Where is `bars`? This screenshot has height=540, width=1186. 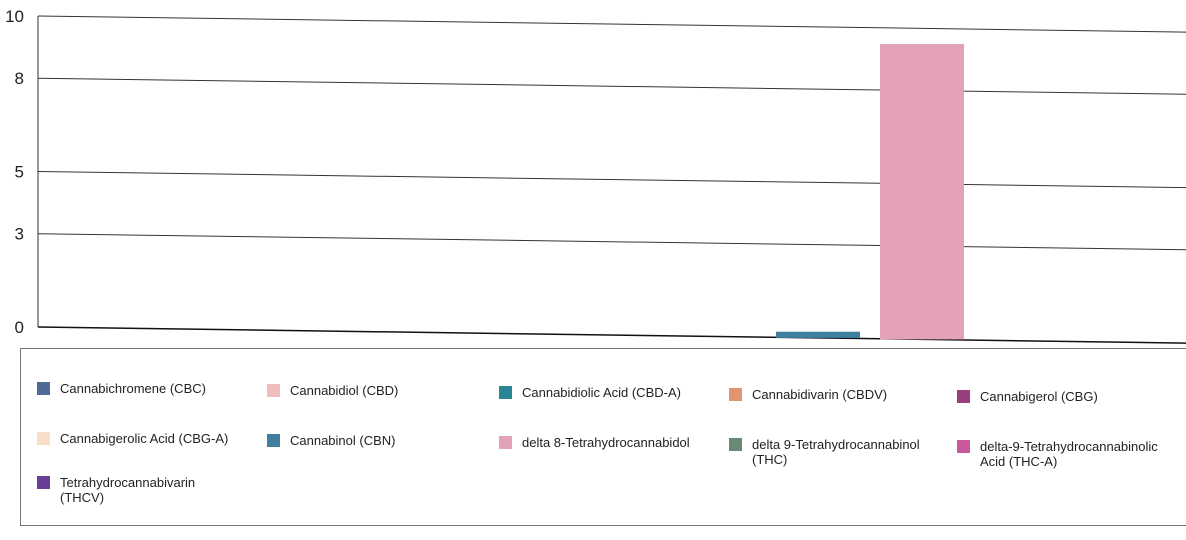
bars is located at coordinates (870, 191).